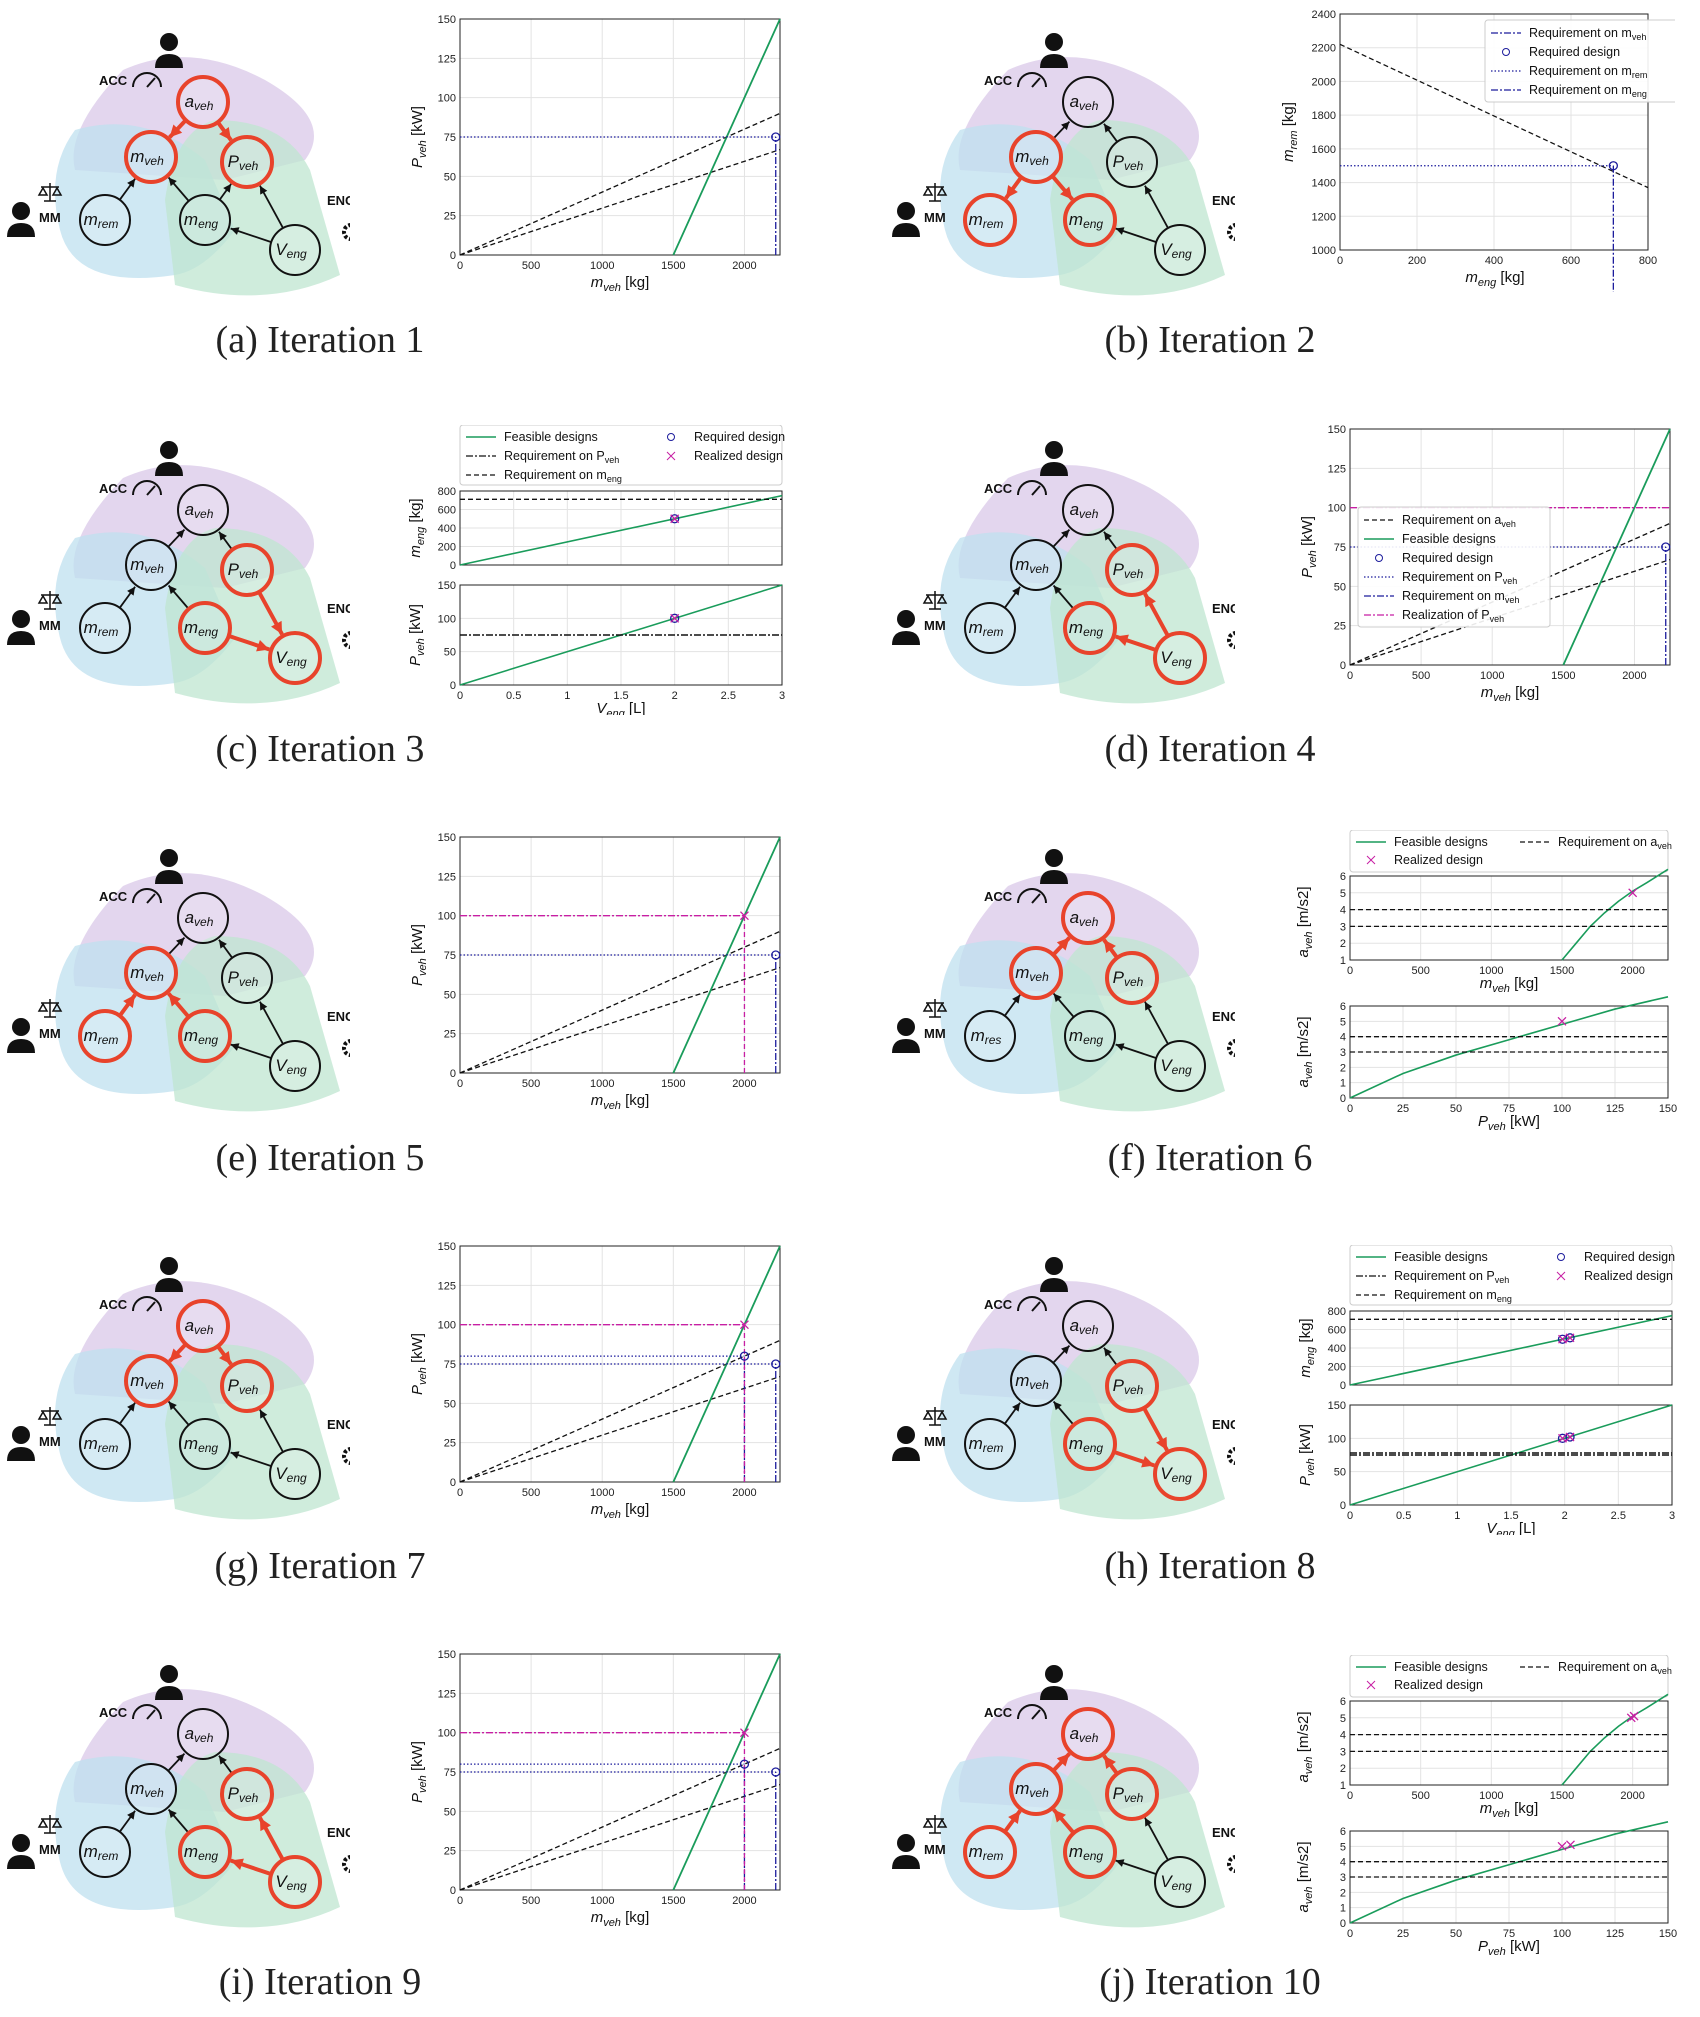  What do you see at coordinates (1343, 961) in the screenshot?
I see `y-tick-label: 1` at bounding box center [1343, 961].